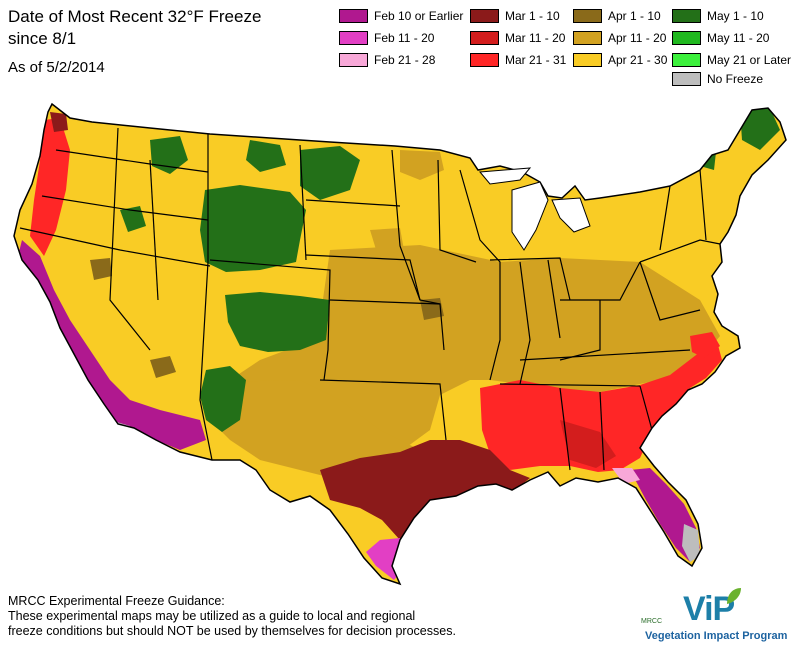 This screenshot has width=800, height=650. Describe the element at coordinates (535, 37) in the screenshot. I see `legend-label: Mar 11 - 20` at that location.